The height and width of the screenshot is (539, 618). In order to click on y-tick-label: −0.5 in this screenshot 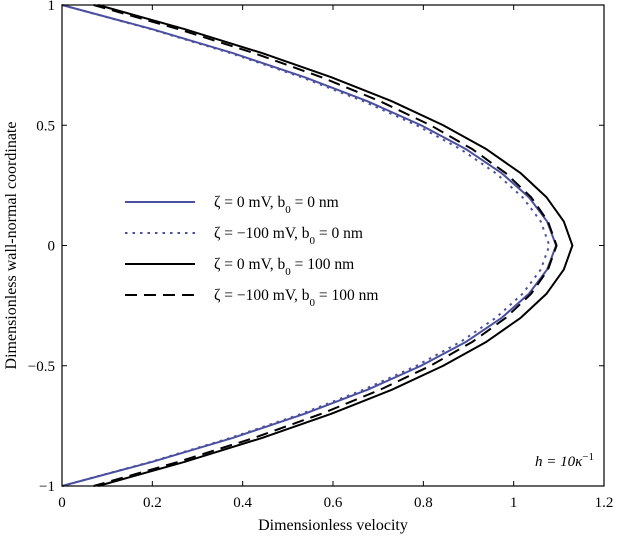, I will do `click(41, 367)`.